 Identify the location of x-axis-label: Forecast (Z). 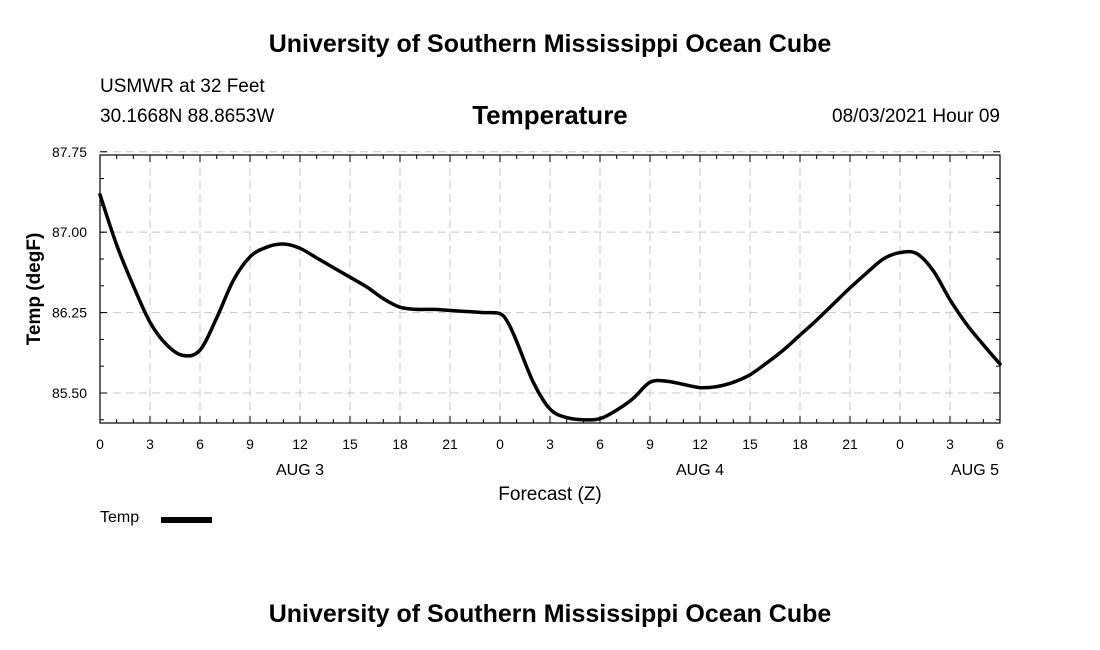
(549, 494).